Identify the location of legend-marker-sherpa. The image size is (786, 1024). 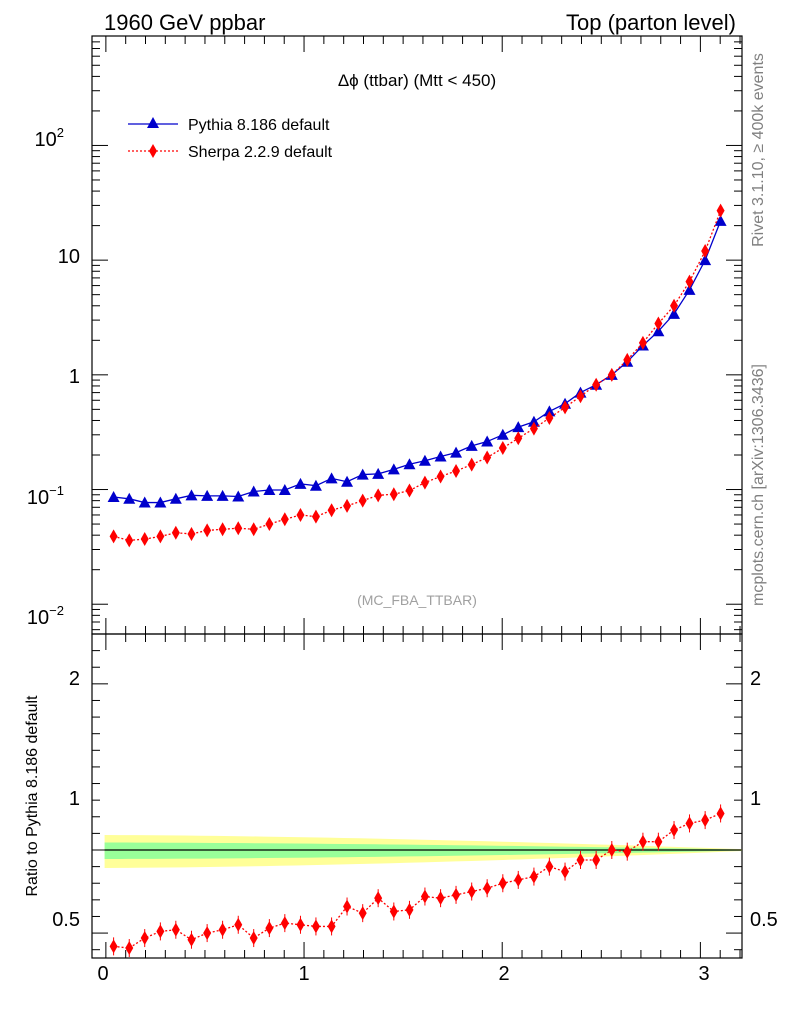
(153, 151).